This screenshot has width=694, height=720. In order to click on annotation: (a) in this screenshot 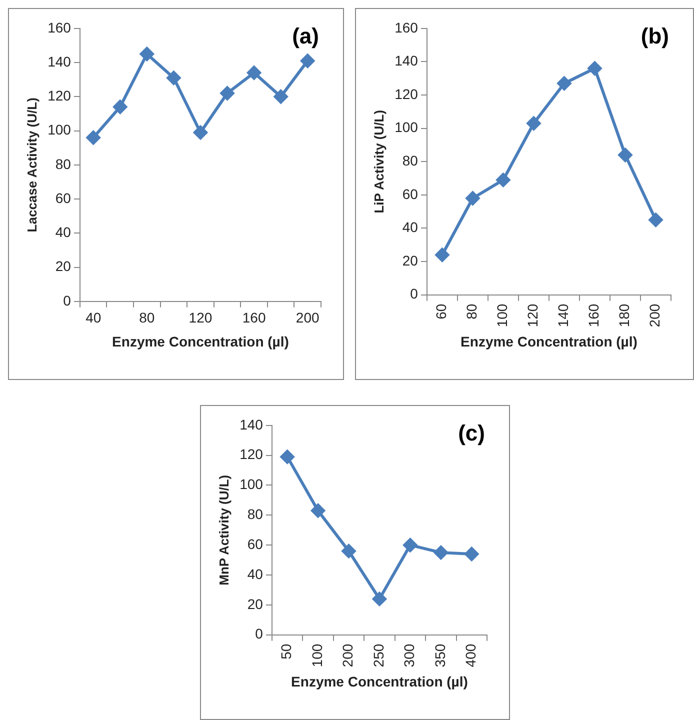, I will do `click(305, 35)`.